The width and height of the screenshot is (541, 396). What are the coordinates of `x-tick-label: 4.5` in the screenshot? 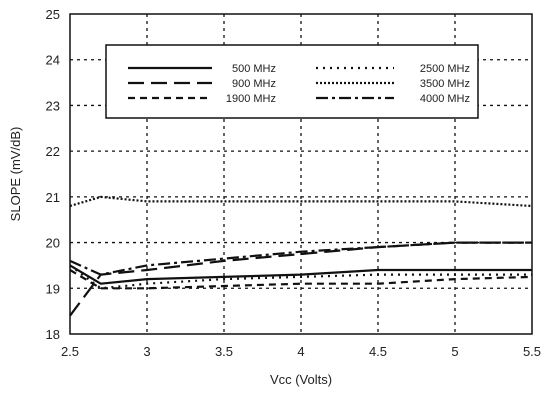 It's located at (378, 351).